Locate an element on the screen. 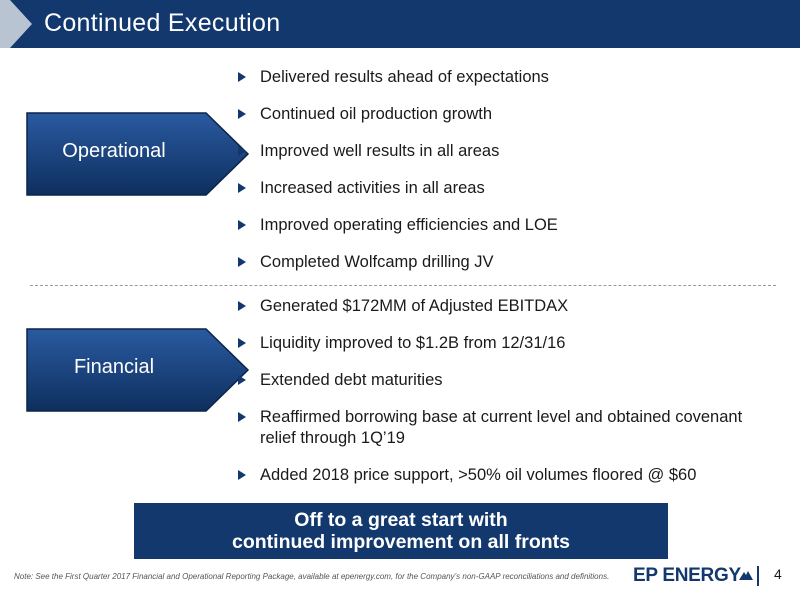 The image size is (800, 600). banner-line-1: Off to a great start with is located at coordinates (401, 520).